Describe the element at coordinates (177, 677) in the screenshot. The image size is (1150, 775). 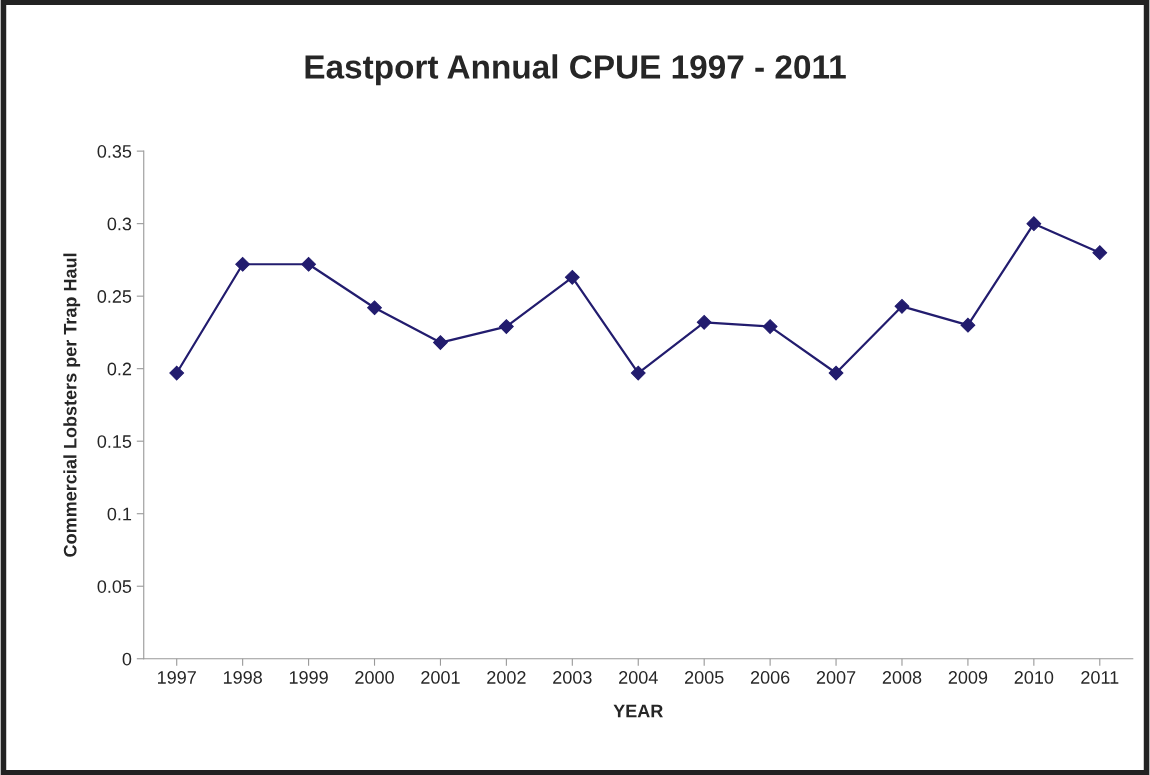
I see `x-tick-label: 1997` at that location.